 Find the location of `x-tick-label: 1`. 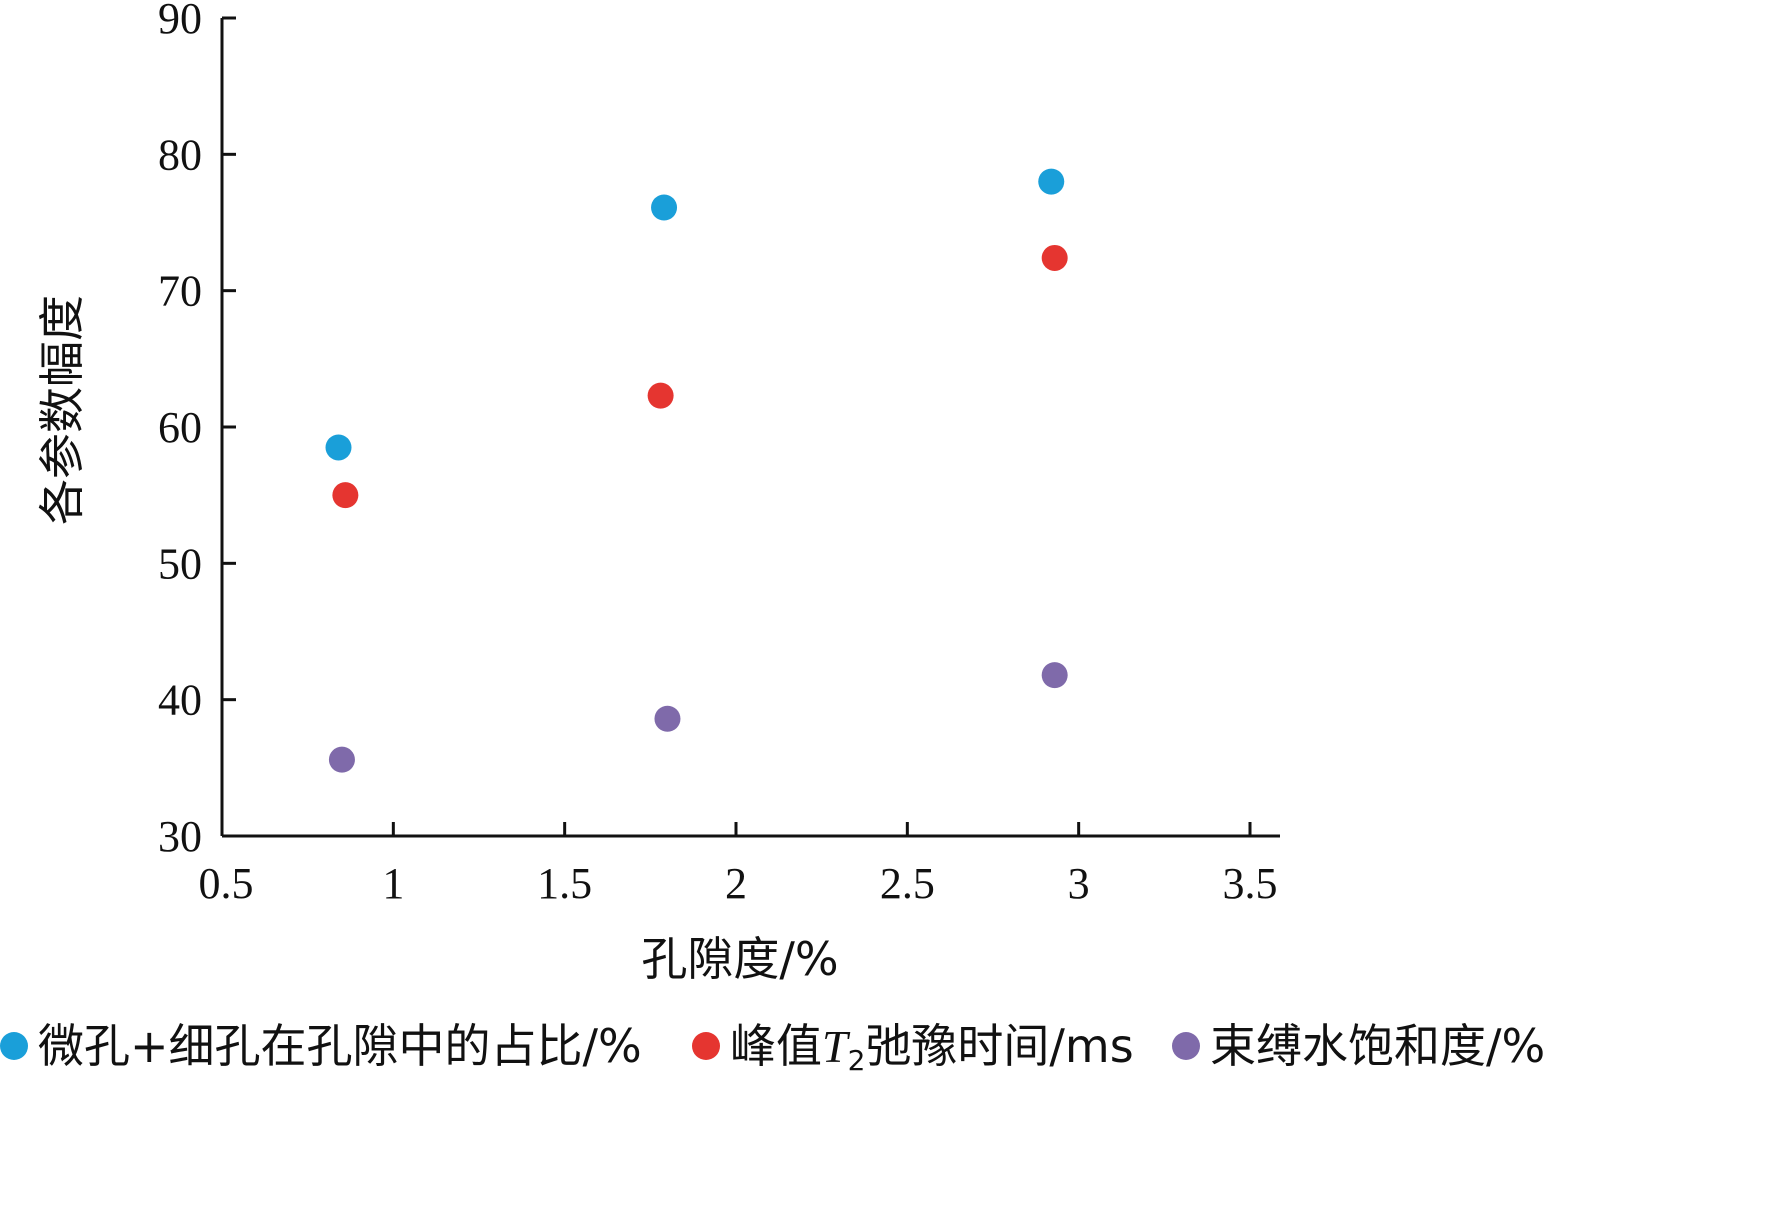

x-tick-label: 1 is located at coordinates (393, 883).